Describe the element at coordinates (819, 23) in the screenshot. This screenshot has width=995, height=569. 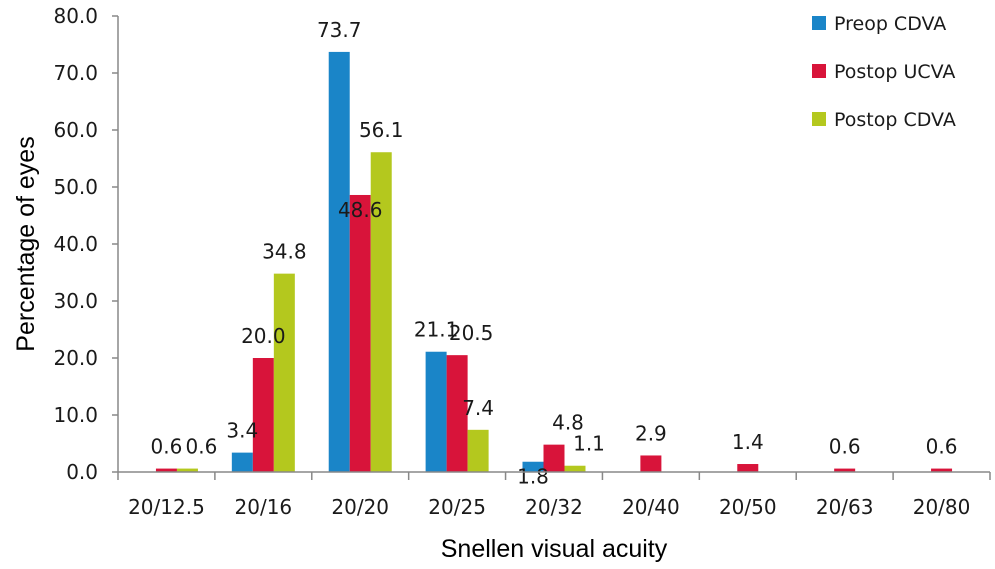
I see `legend-swatch-preop-cdva` at that location.